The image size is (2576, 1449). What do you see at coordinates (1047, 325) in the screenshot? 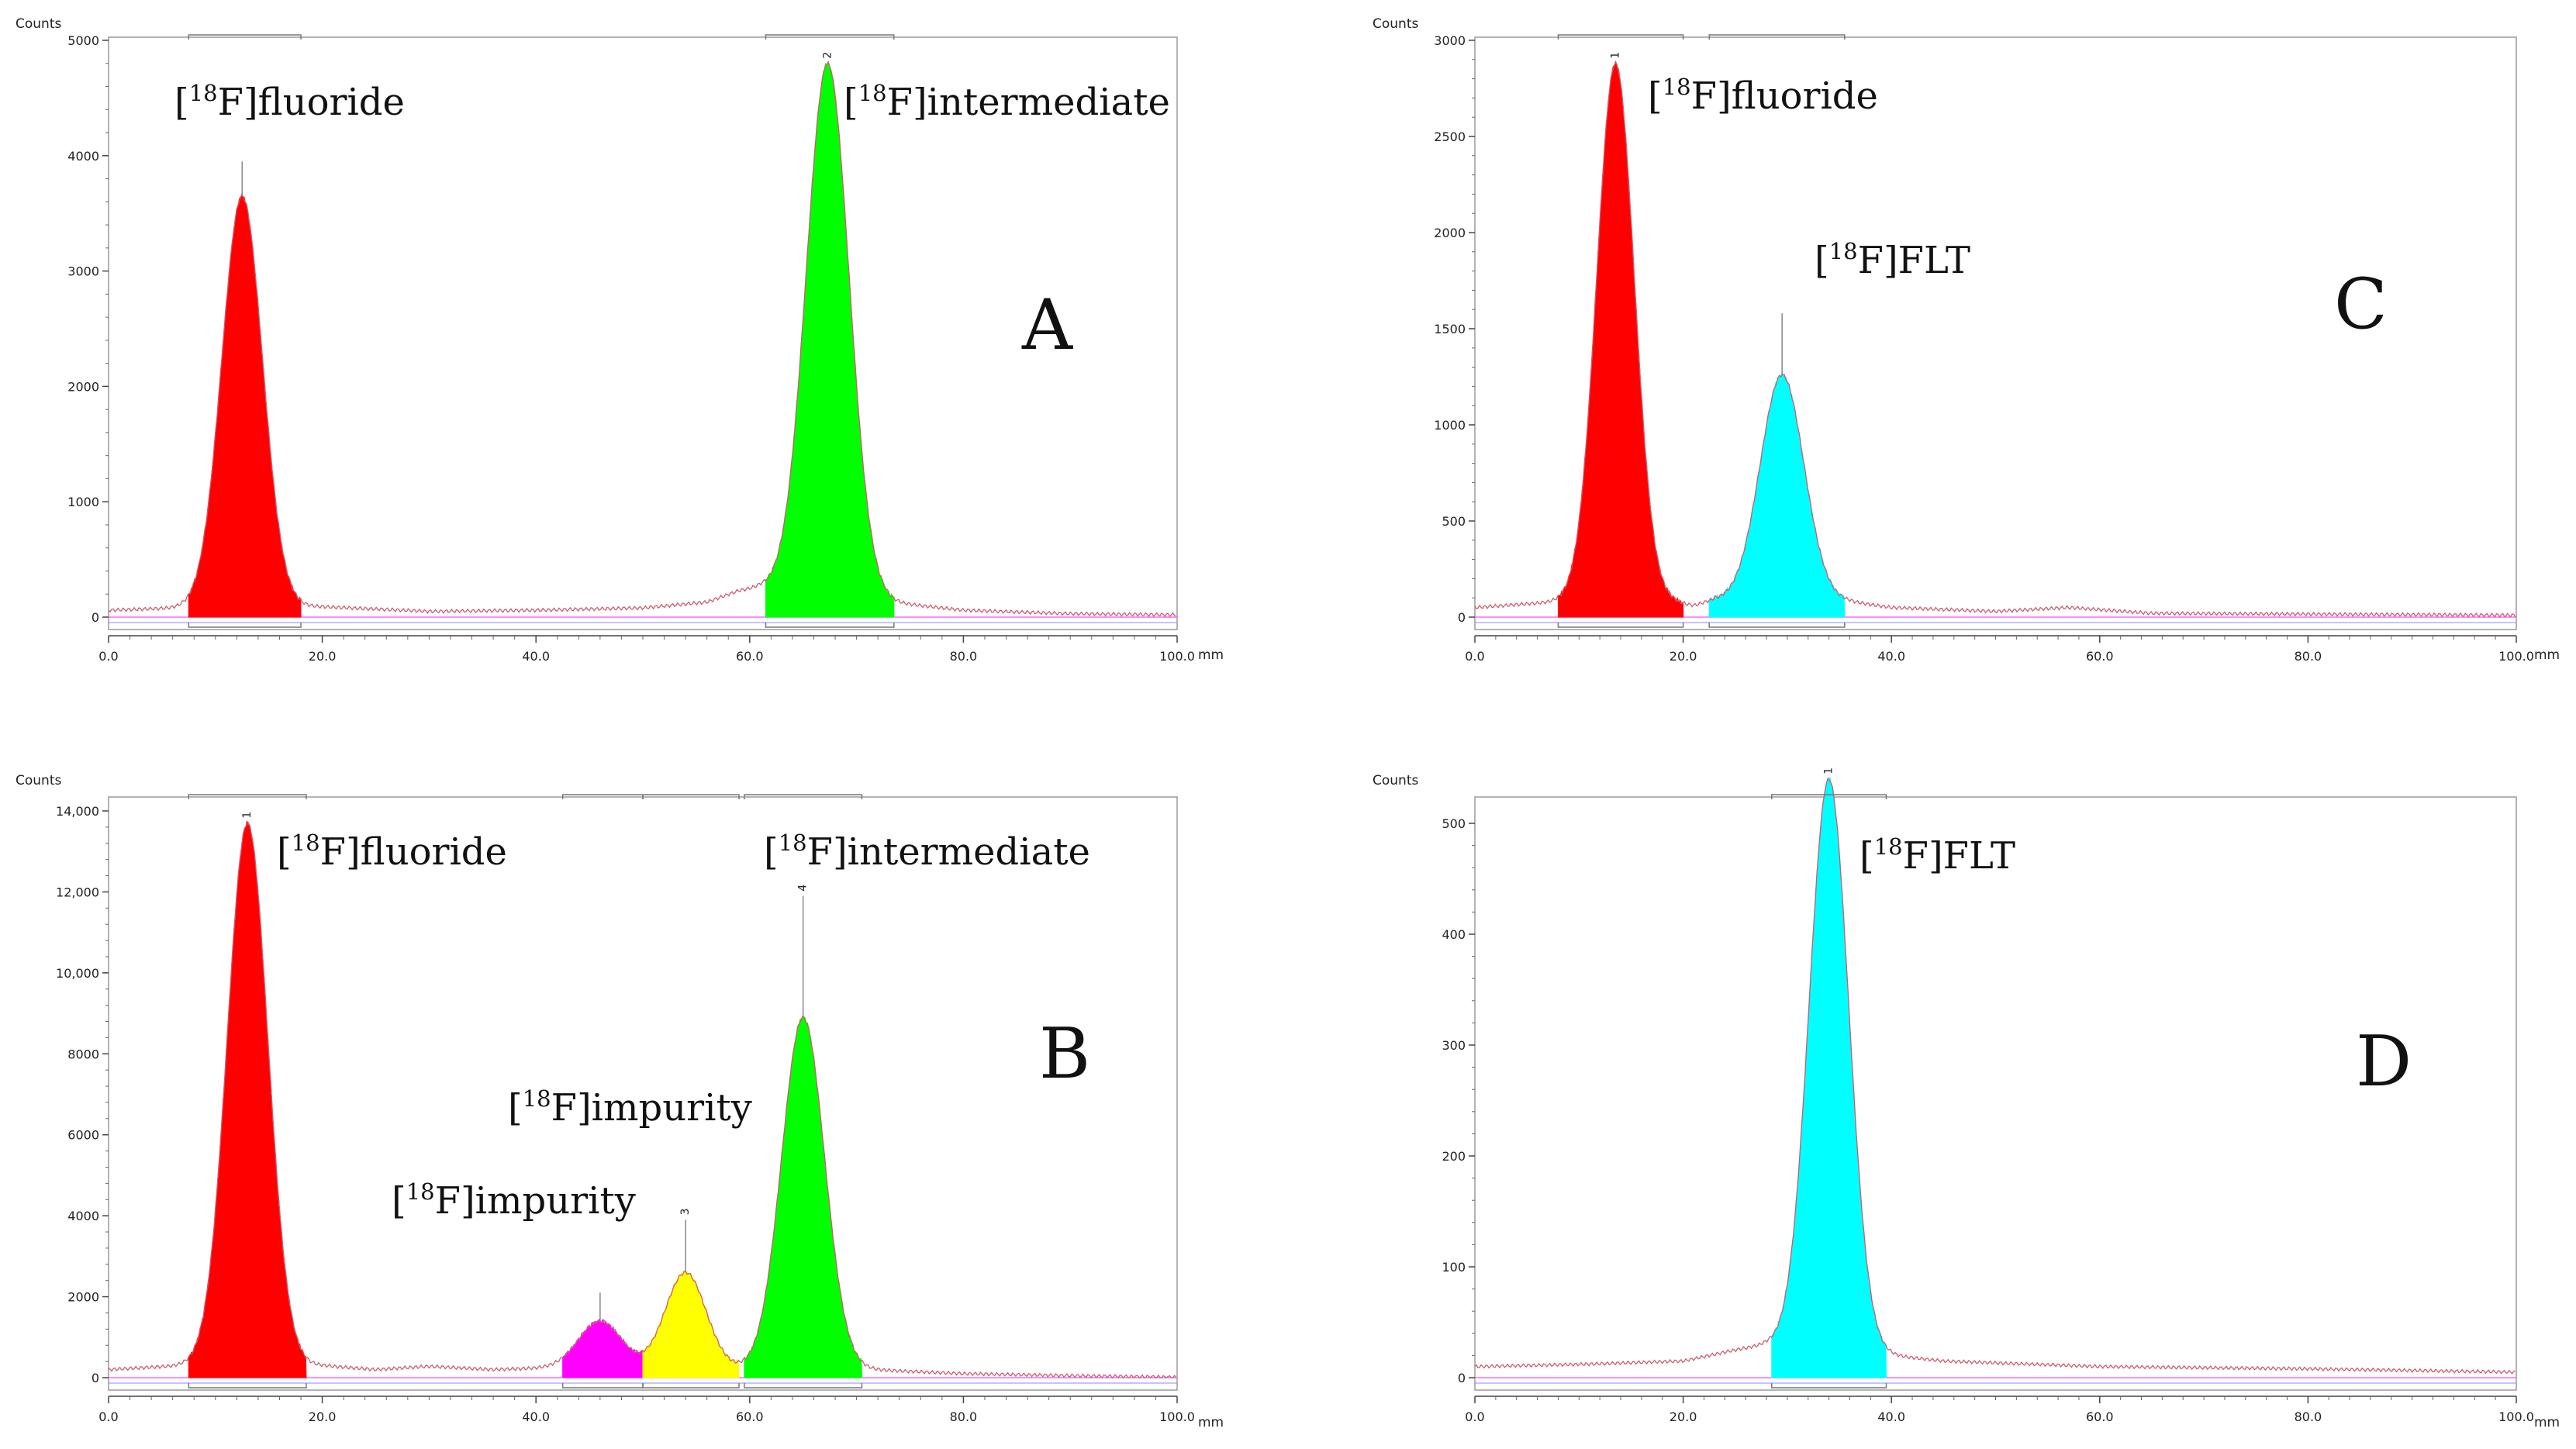
I see `panel-letter: A` at bounding box center [1047, 325].